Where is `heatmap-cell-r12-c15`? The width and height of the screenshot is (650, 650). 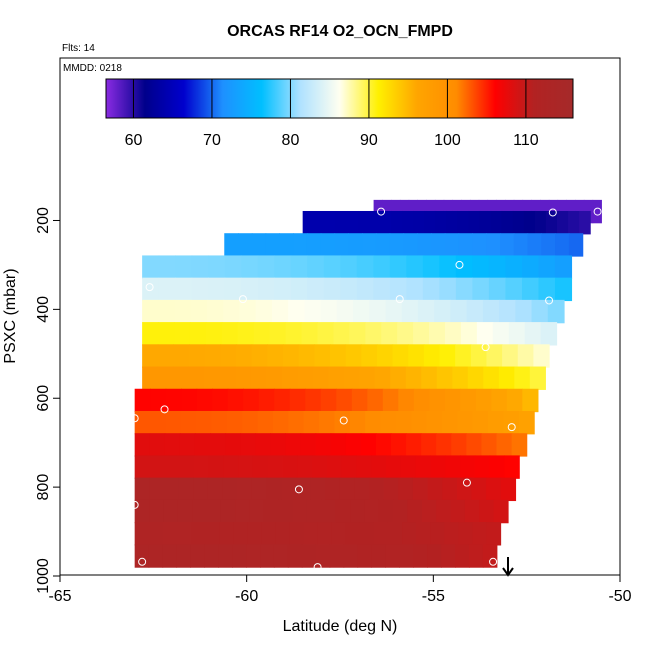
heatmap-cell-r12-c15 is located at coordinates (364, 467).